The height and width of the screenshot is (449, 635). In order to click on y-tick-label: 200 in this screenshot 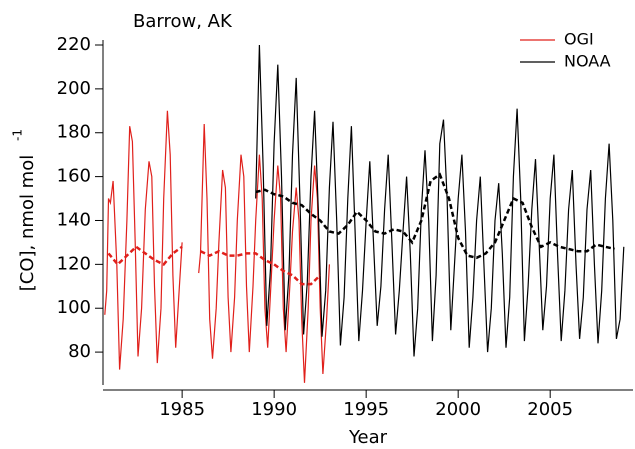, I will do `click(74, 88)`.